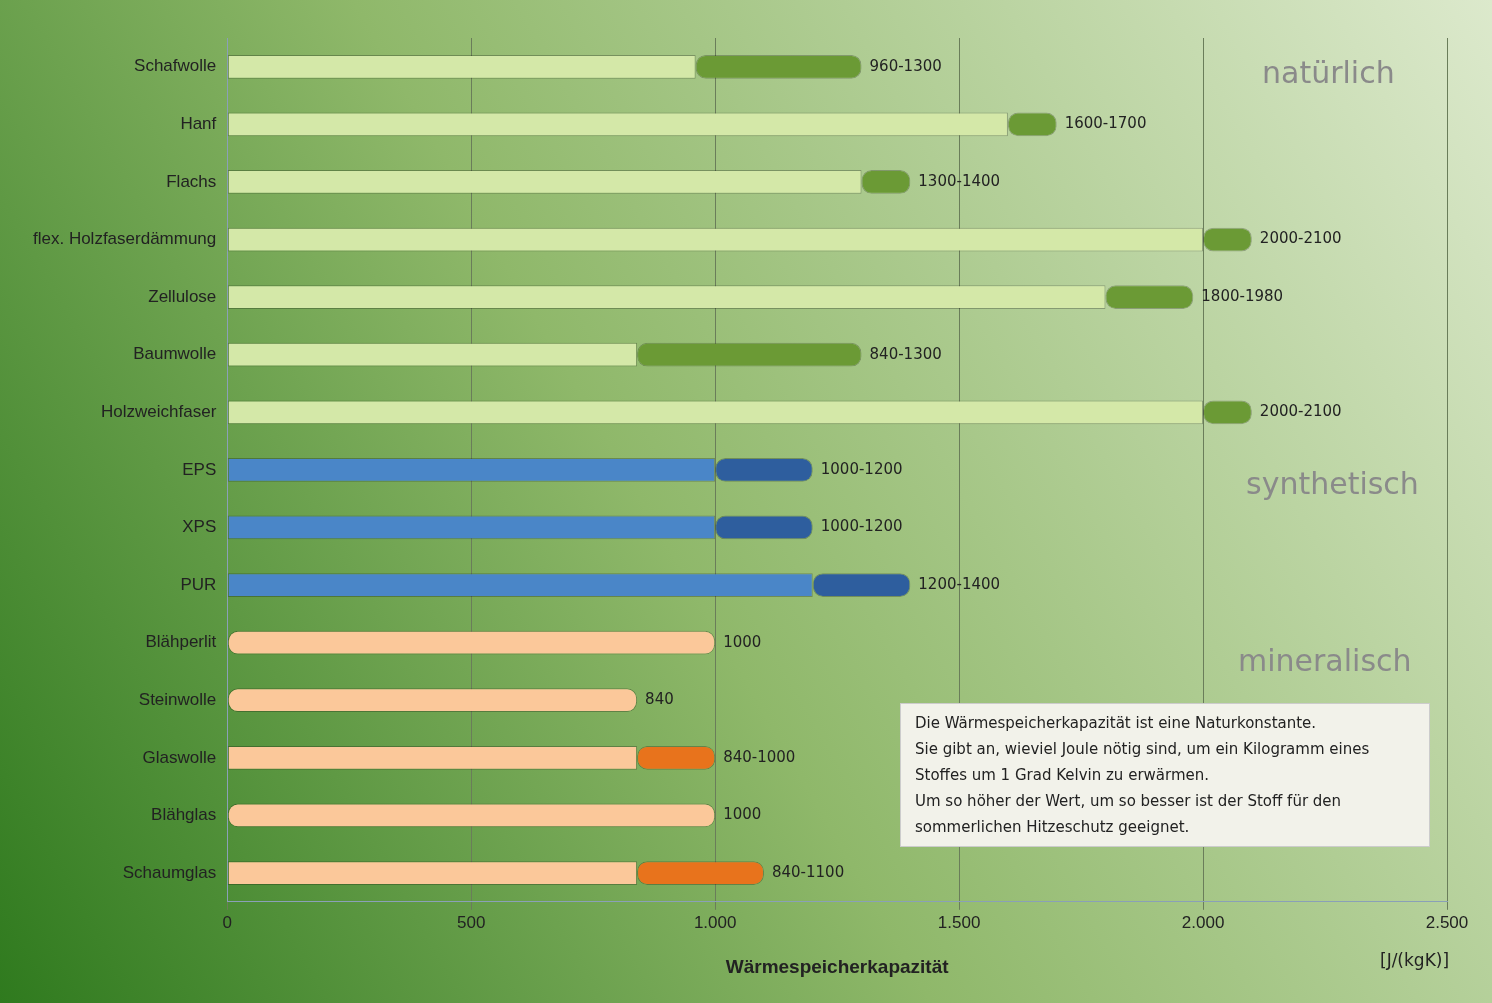  I want to click on y-tick-label: Schafwolle, so click(175, 66).